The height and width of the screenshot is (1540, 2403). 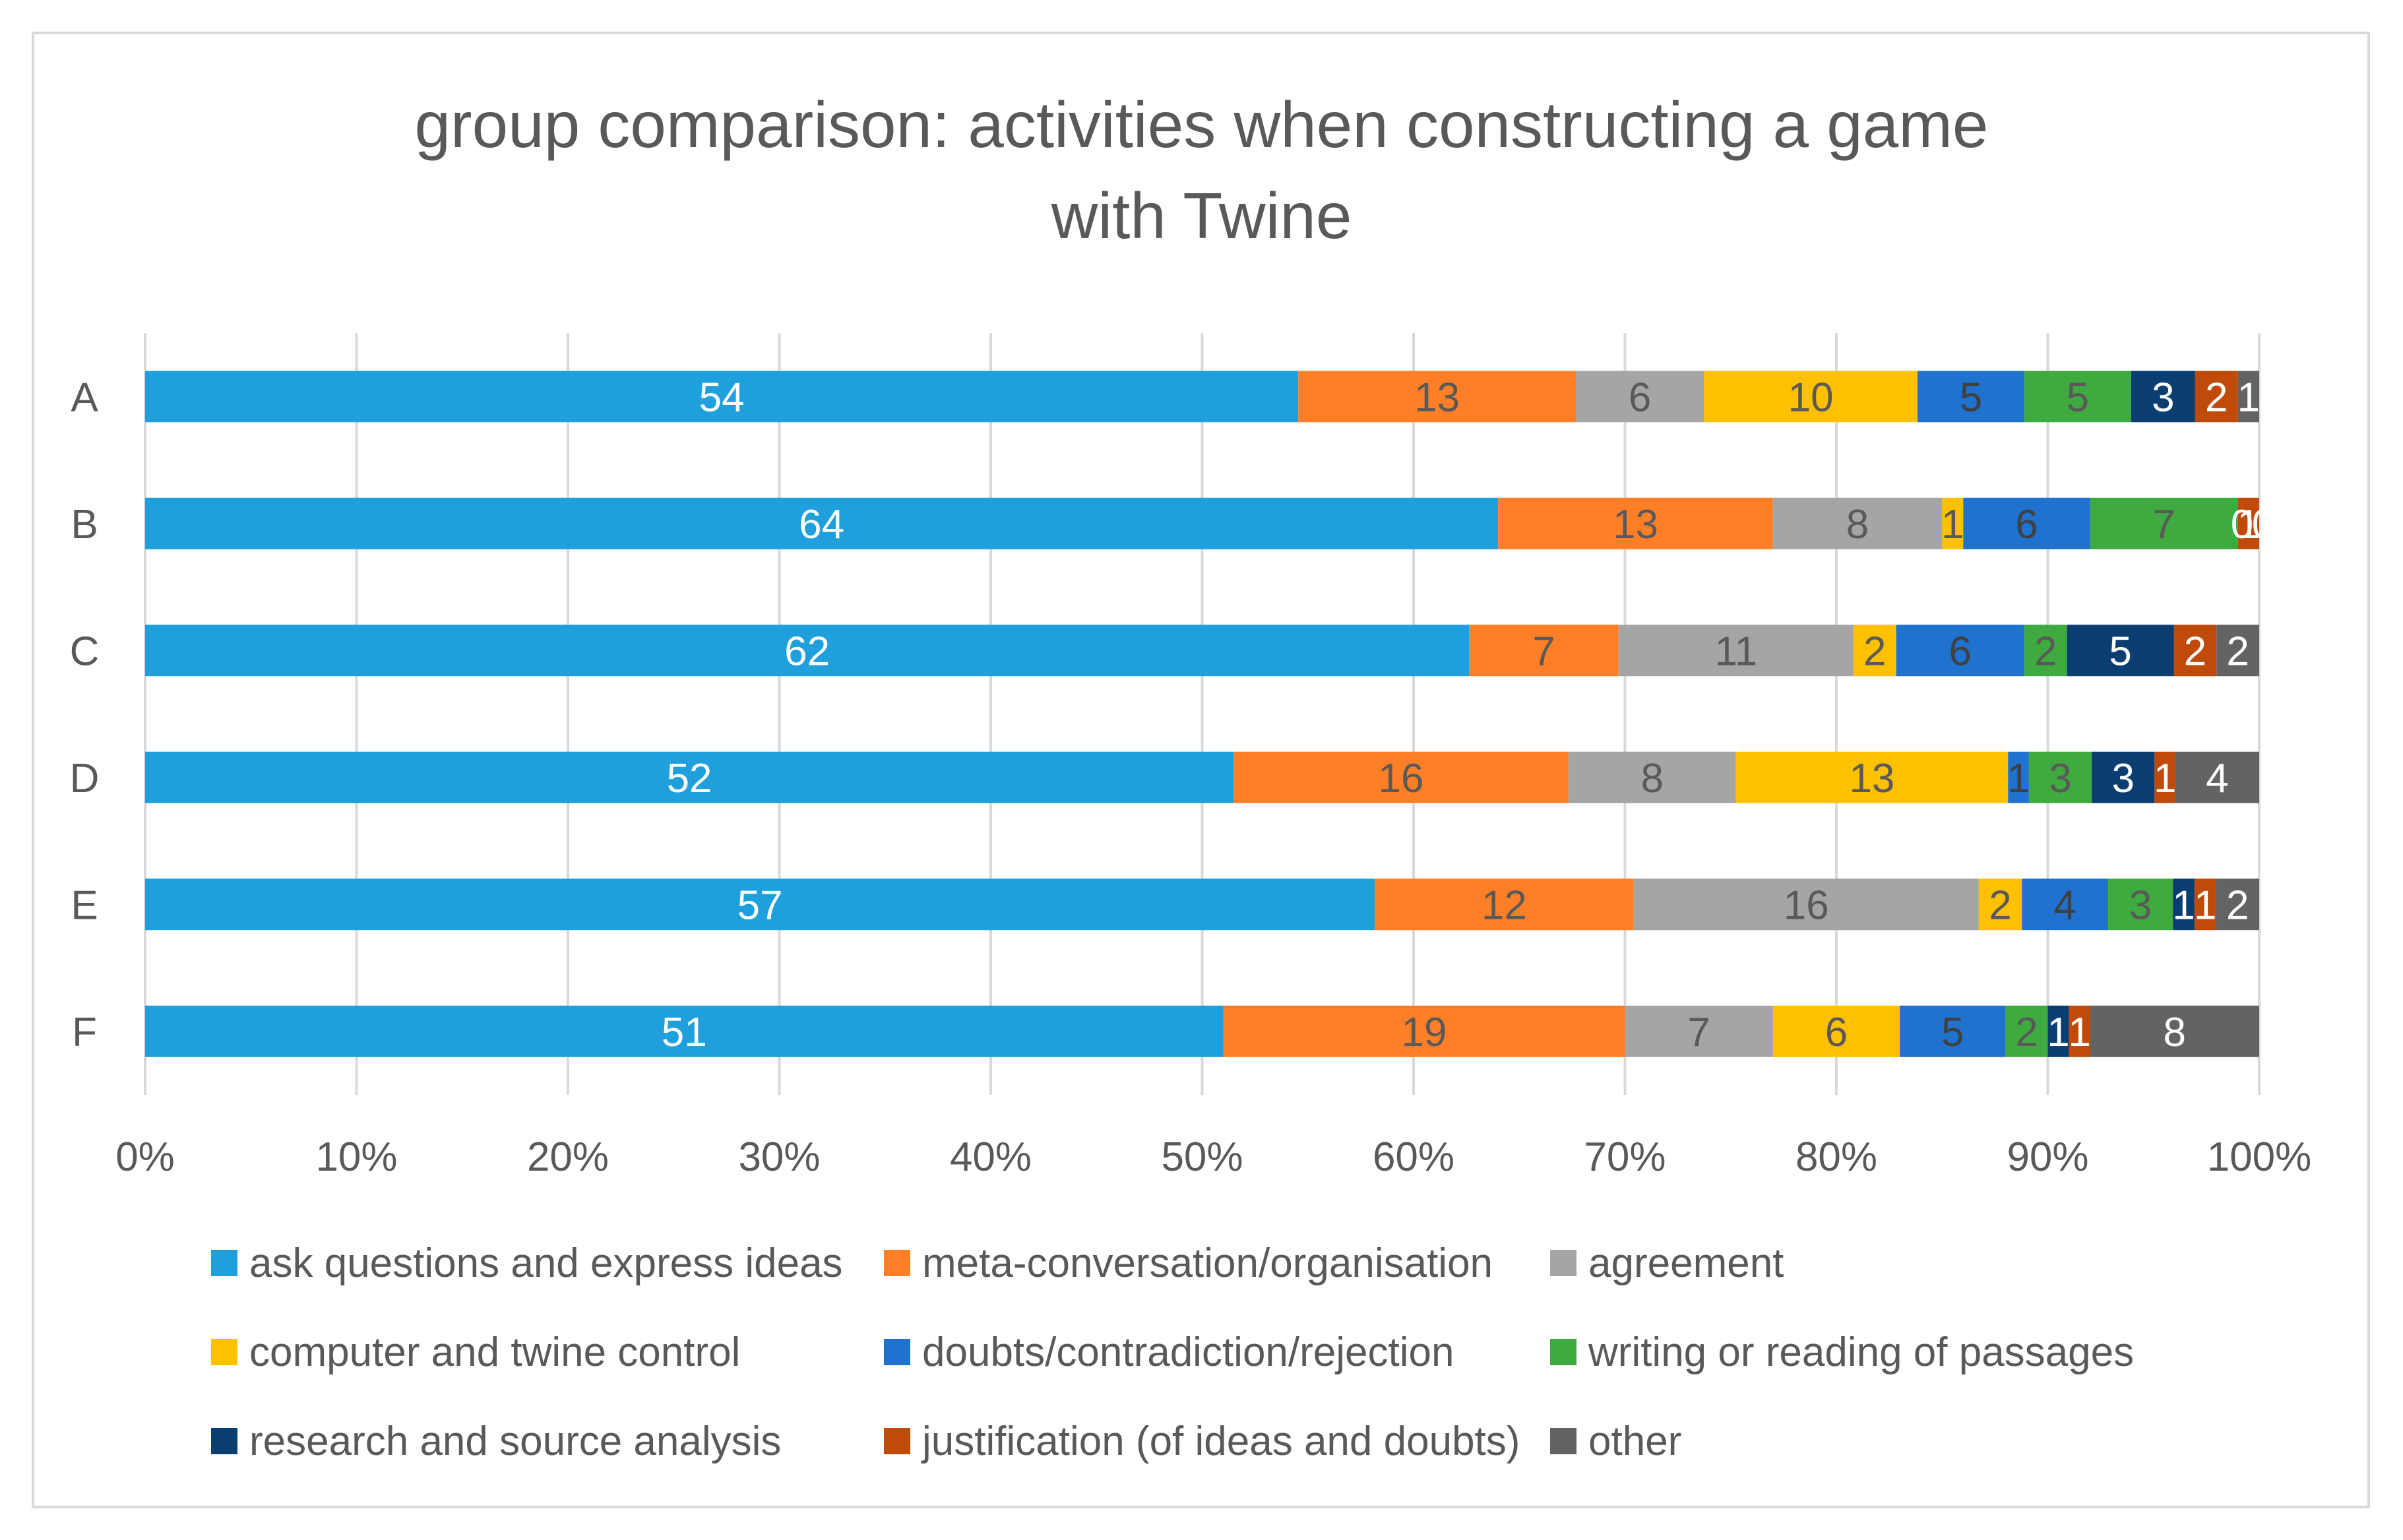 I want to click on category-label: B, so click(x=85, y=524).